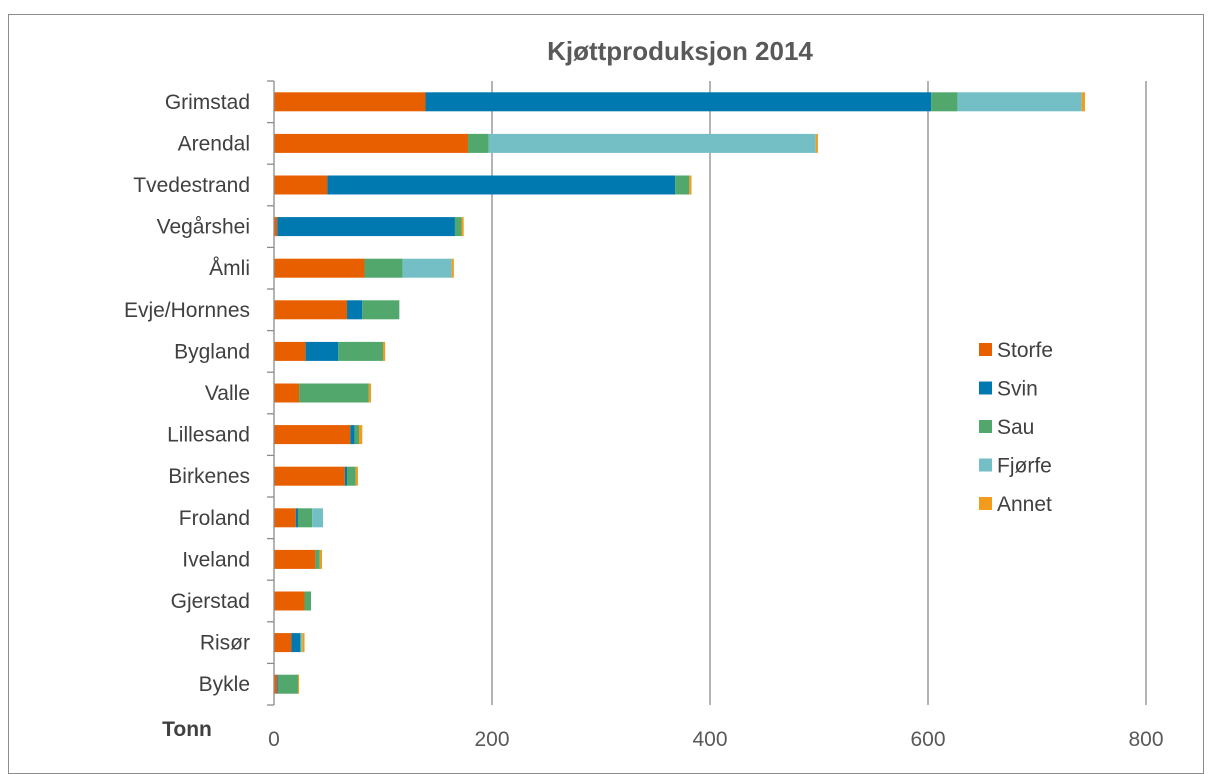 Image resolution: width=1208 pixels, height=774 pixels. I want to click on x-tick-label: 600, so click(927, 739).